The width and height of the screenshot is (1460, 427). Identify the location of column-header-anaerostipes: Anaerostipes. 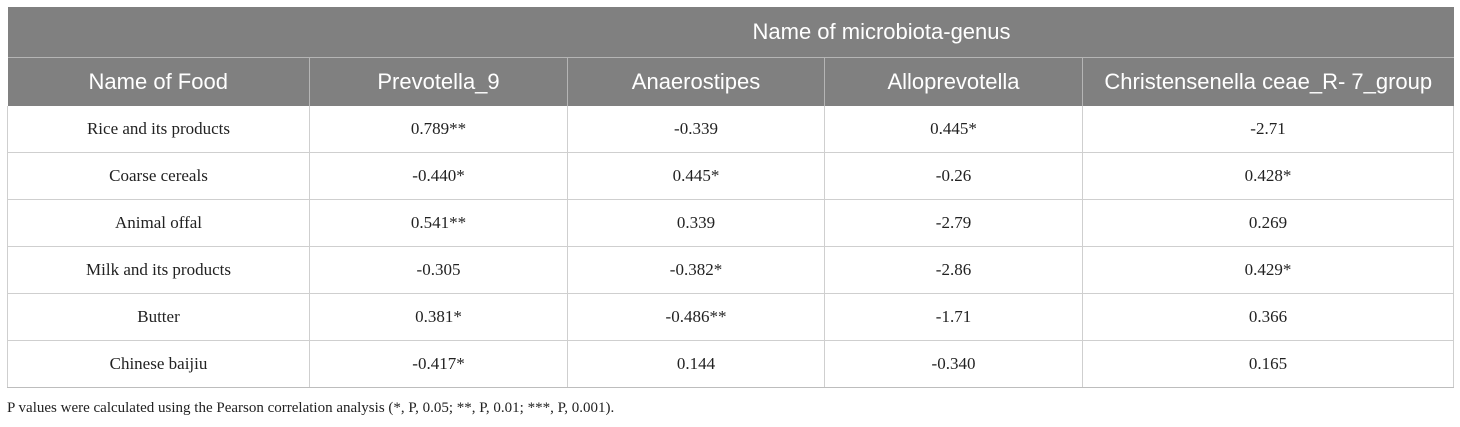
(696, 81).